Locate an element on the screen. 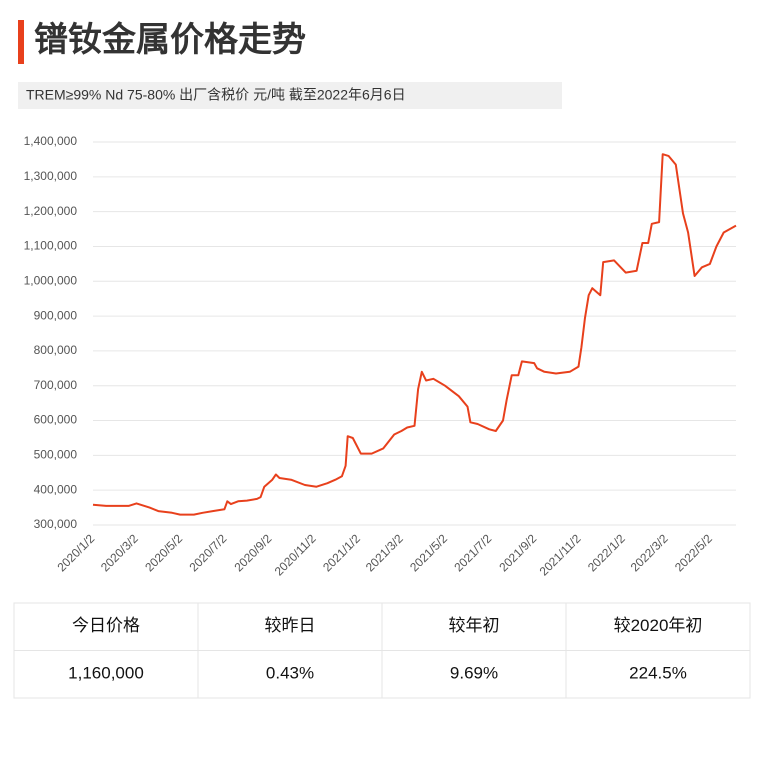 This screenshot has height=765, width=765. table-value: 1,160,000 is located at coordinates (106, 673).